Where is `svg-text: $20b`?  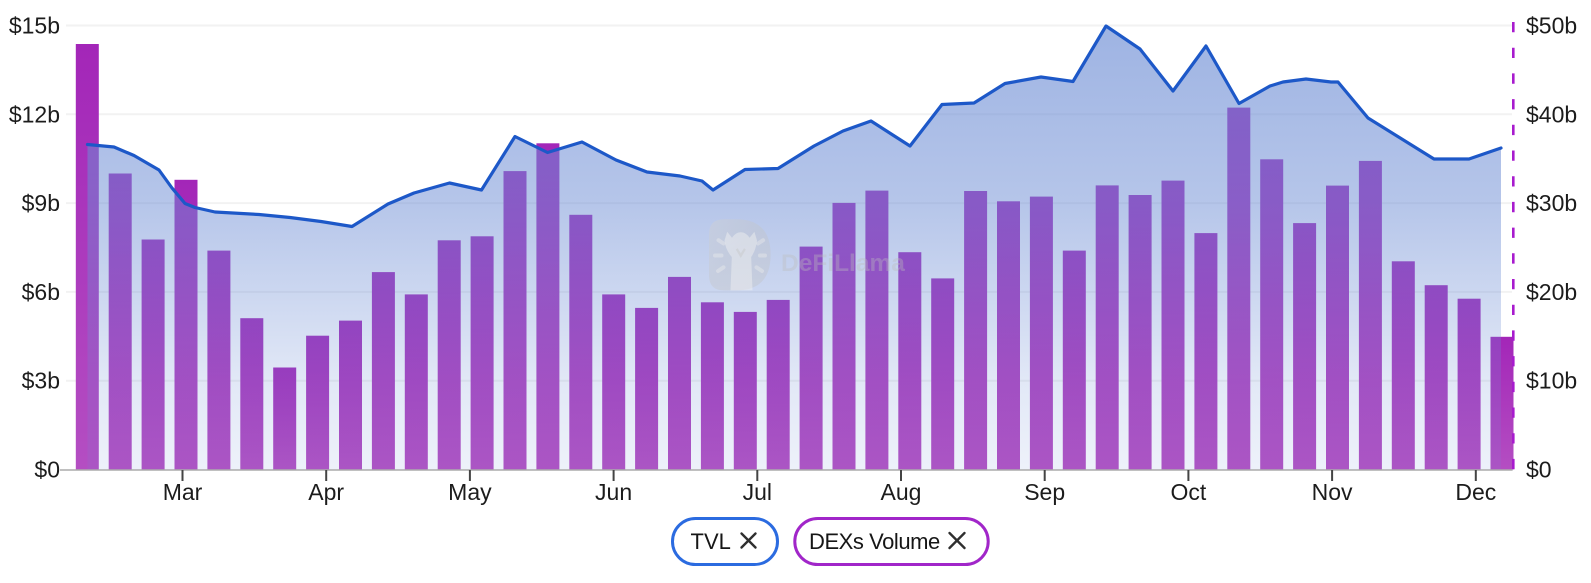 svg-text: $20b is located at coordinates (1551, 292).